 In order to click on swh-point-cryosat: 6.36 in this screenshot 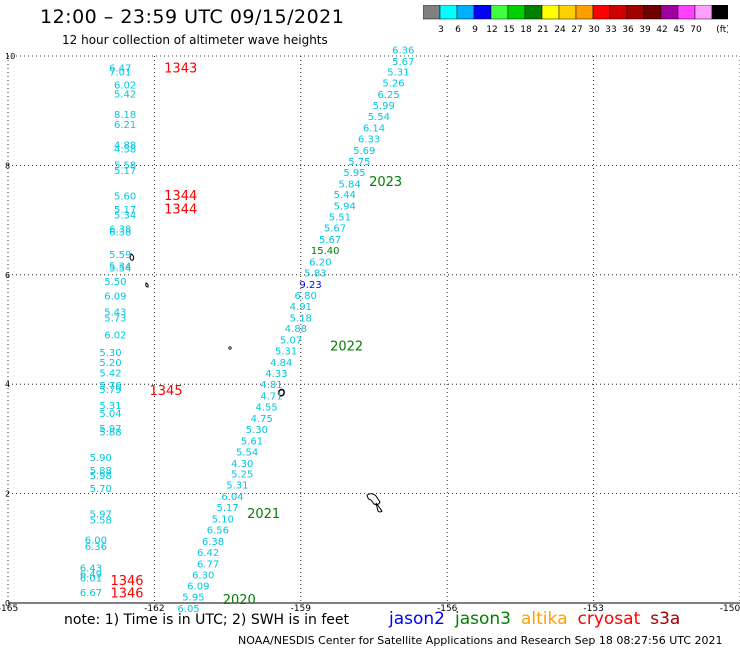, I will do `click(96, 547)`.